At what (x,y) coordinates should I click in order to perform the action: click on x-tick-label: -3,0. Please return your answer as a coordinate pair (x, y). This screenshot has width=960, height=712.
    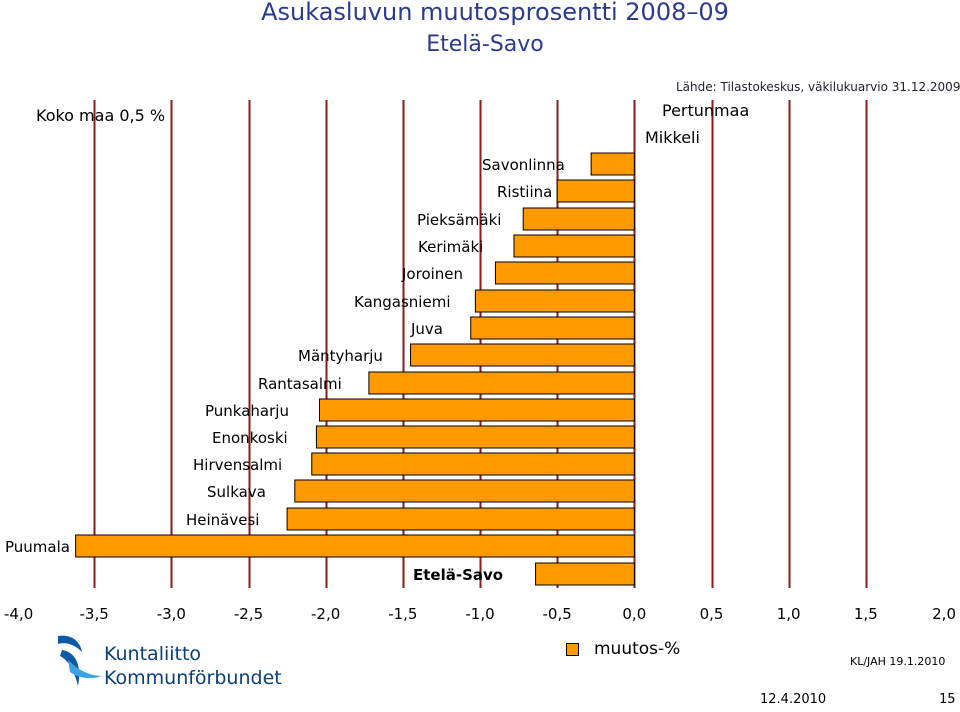
    Looking at the image, I should click on (171, 614).